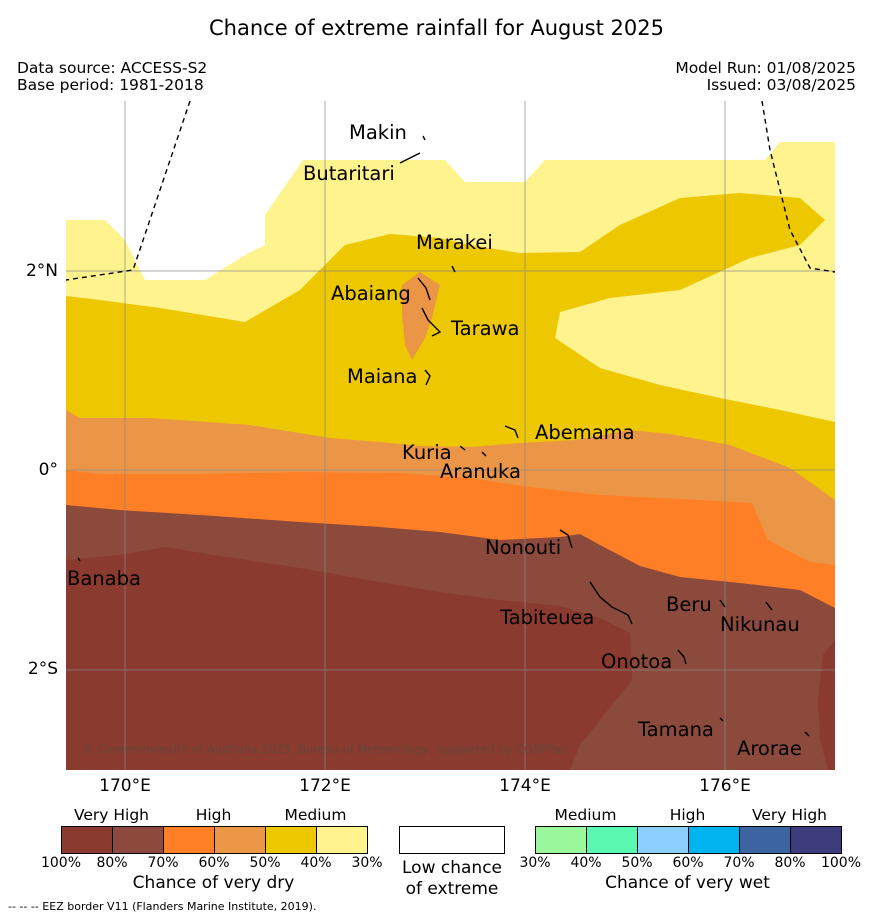 The height and width of the screenshot is (919, 873). What do you see at coordinates (725, 786) in the screenshot?
I see `lon-label-176e: 176°E` at bounding box center [725, 786].